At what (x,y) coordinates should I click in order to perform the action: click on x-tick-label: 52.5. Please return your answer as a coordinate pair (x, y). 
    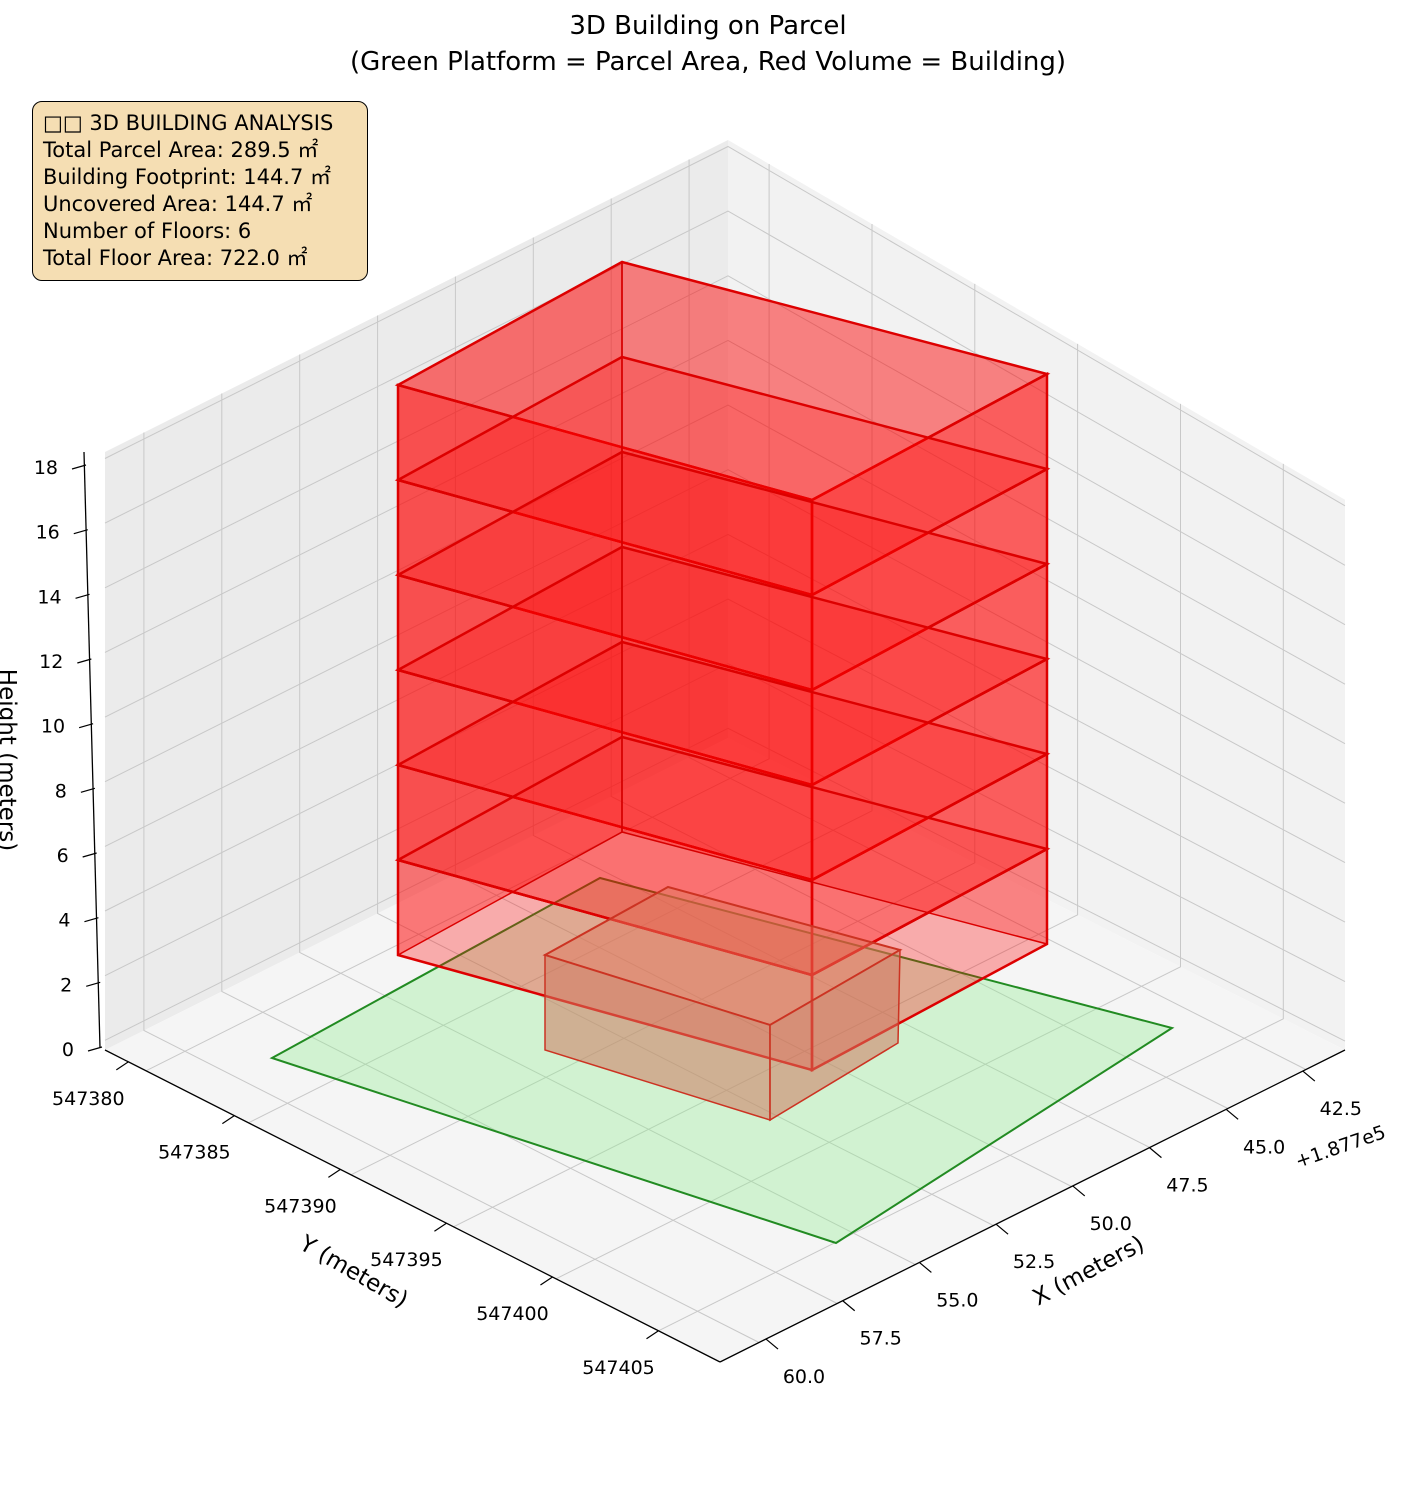
    Looking at the image, I should click on (1034, 1262).